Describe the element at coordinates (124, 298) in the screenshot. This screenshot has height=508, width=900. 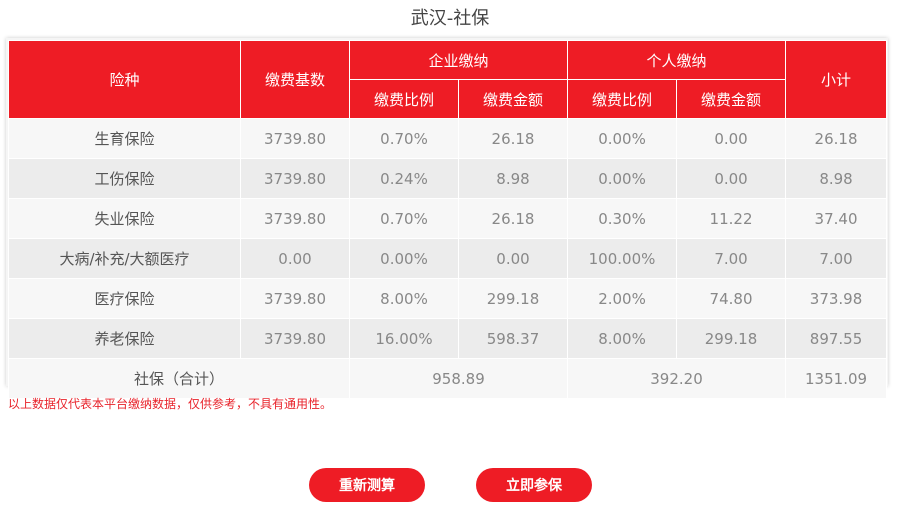
I see `cell-type: 医疗保险` at that location.